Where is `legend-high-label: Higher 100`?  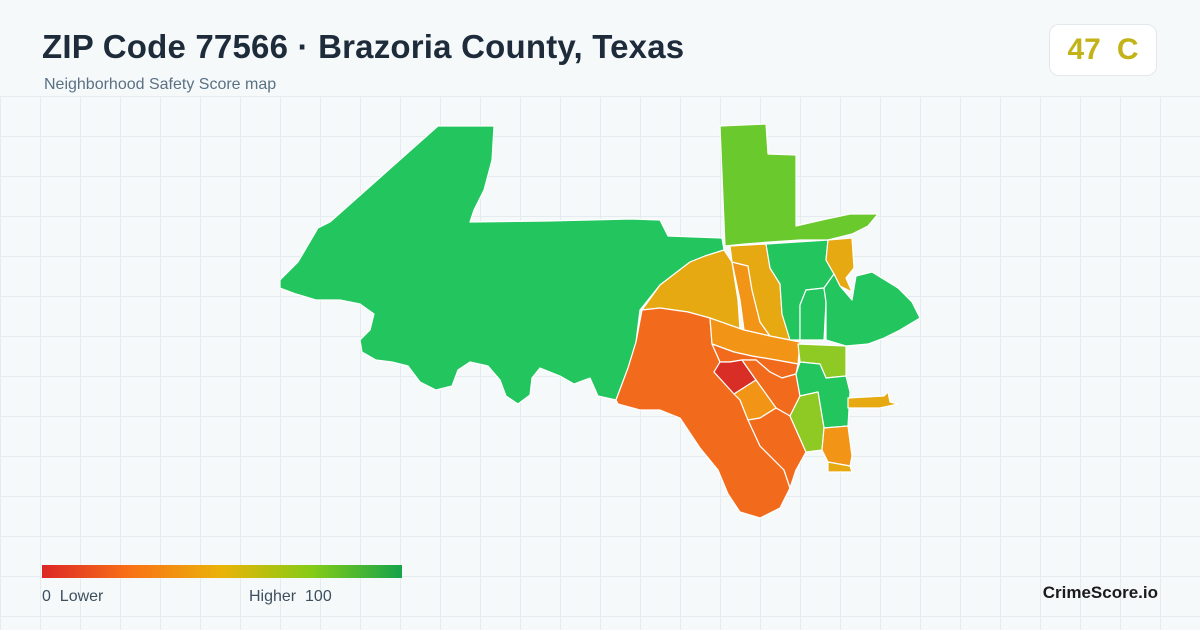
legend-high-label: Higher 100 is located at coordinates (290, 597).